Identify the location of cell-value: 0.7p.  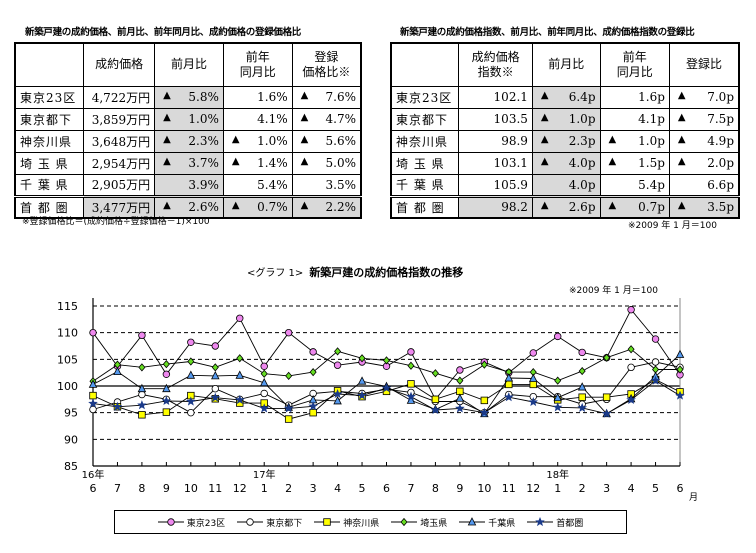
(651, 207).